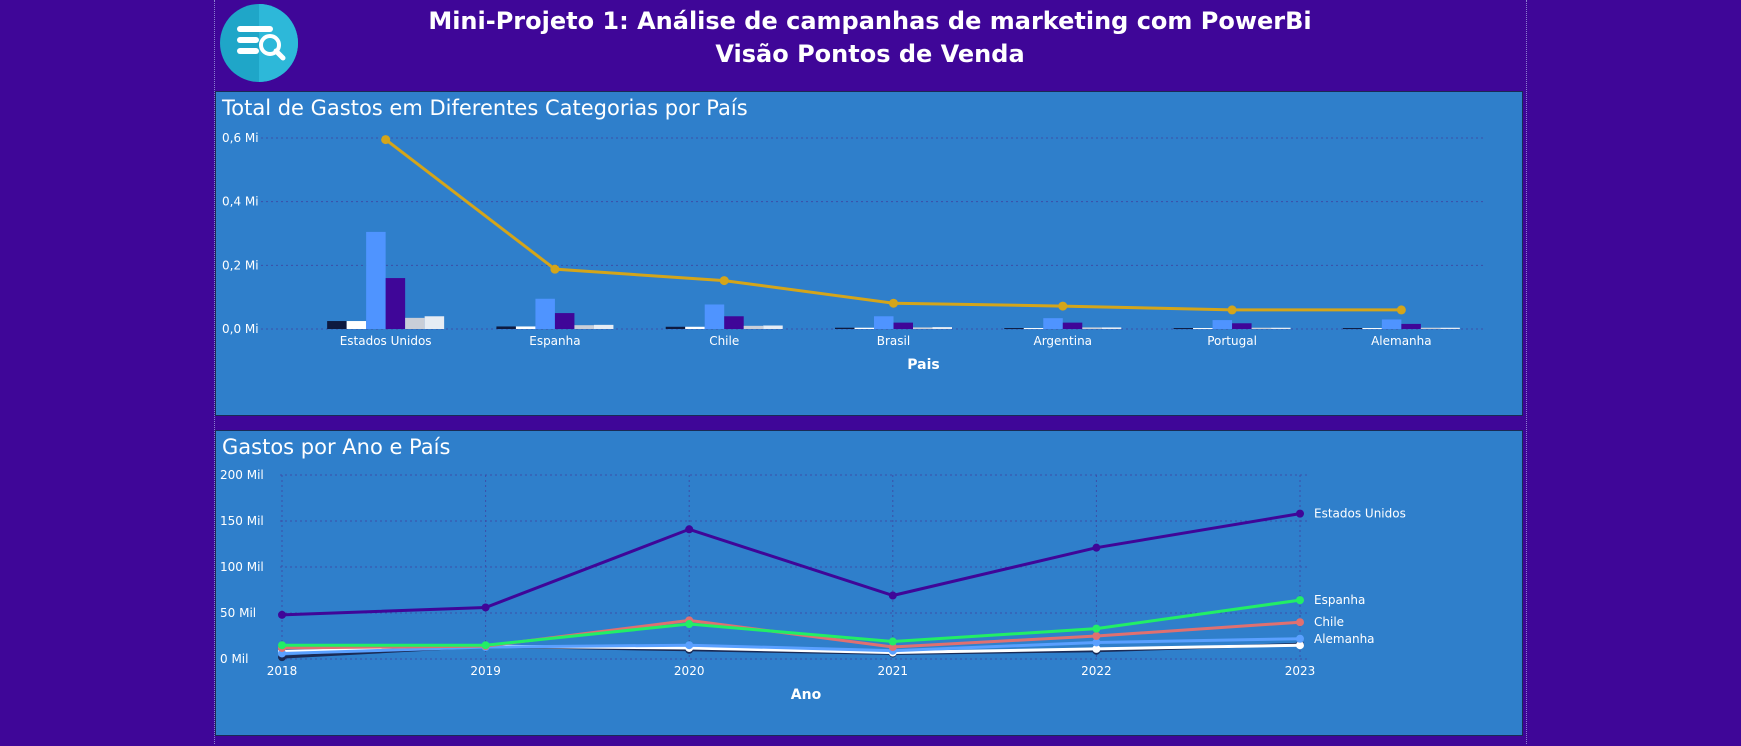 The image size is (1741, 746). I want to click on y-tick-label: 0,6 Mi, so click(240, 138).